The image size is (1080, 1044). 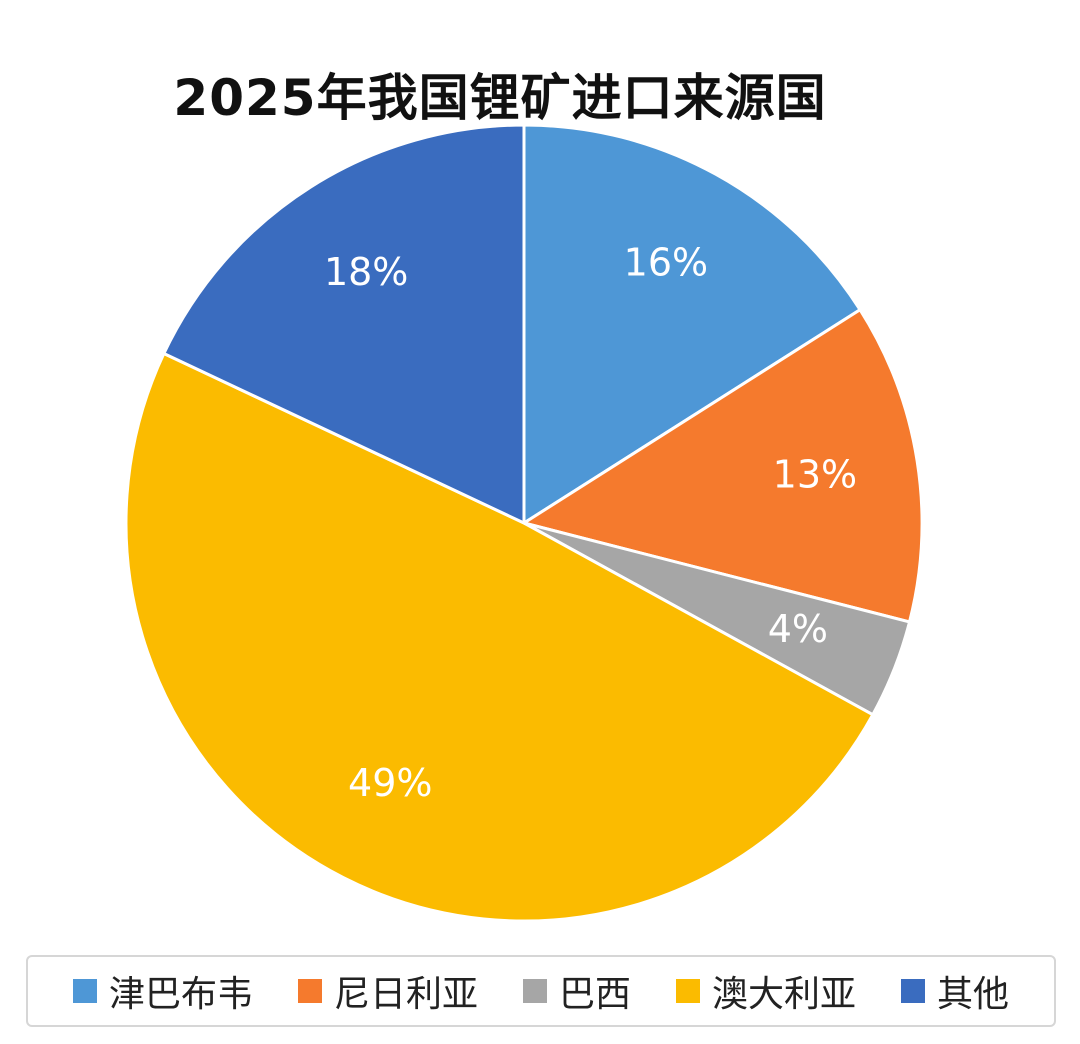 I want to click on legend-item-2: 巴西, so click(x=576, y=991).